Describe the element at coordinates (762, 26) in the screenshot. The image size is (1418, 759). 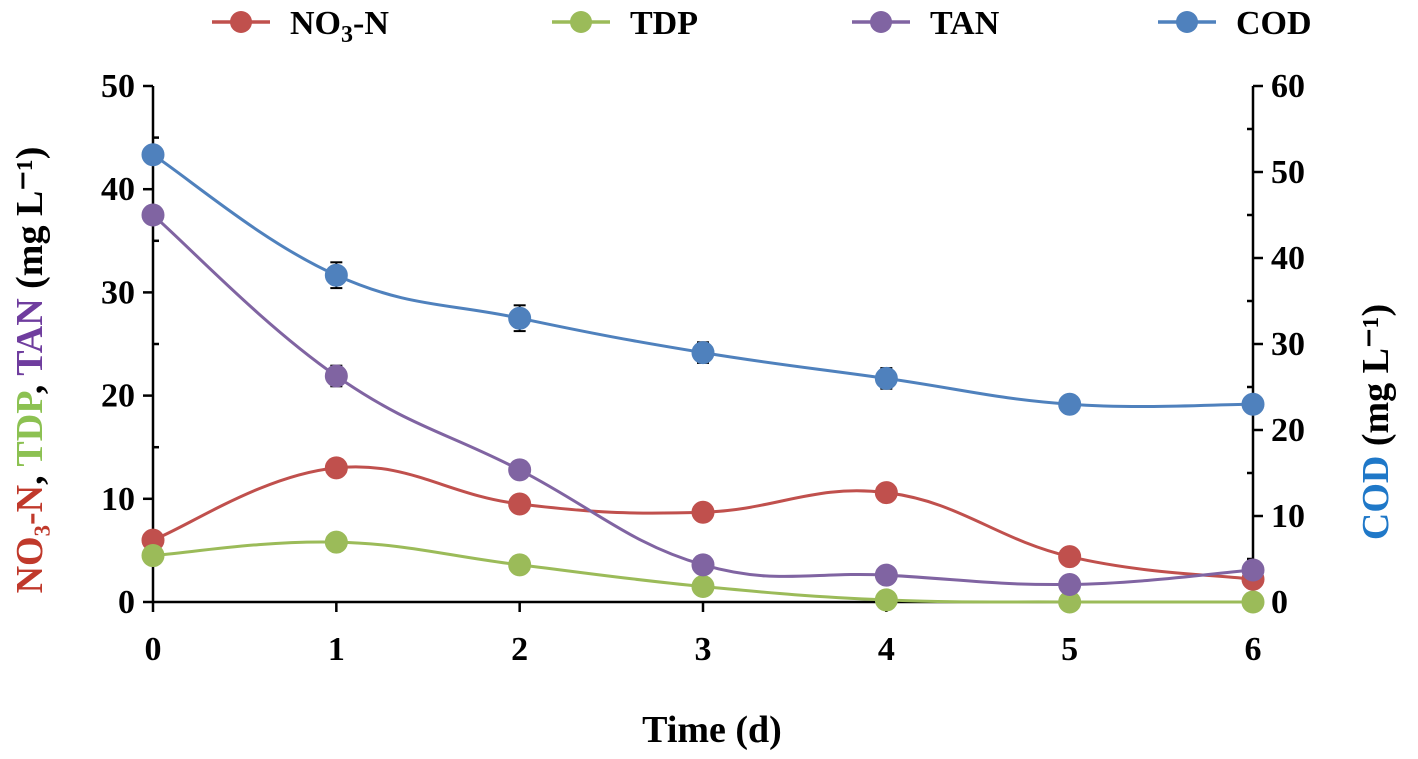
I see `legend: NO3-N TDP TAN COD` at that location.